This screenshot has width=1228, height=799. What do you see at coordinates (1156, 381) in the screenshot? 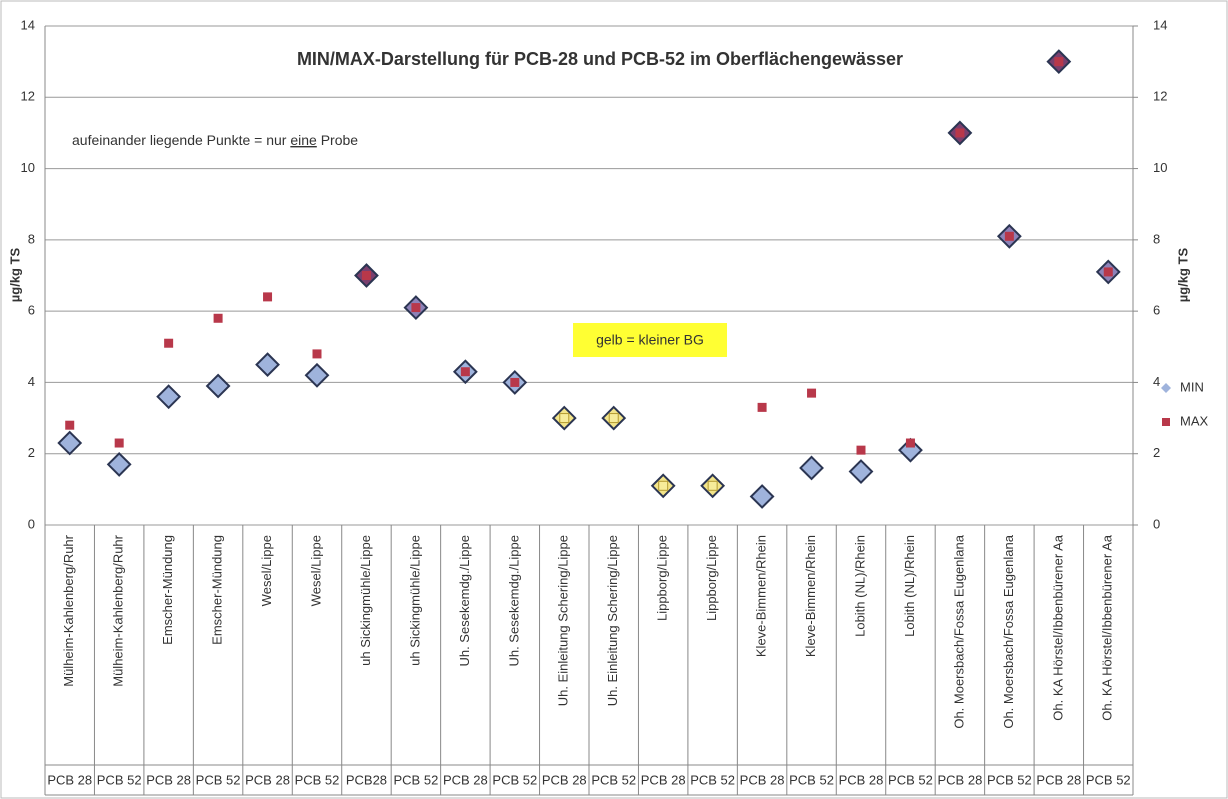
I see `y2-tick-label: 4` at bounding box center [1156, 381].